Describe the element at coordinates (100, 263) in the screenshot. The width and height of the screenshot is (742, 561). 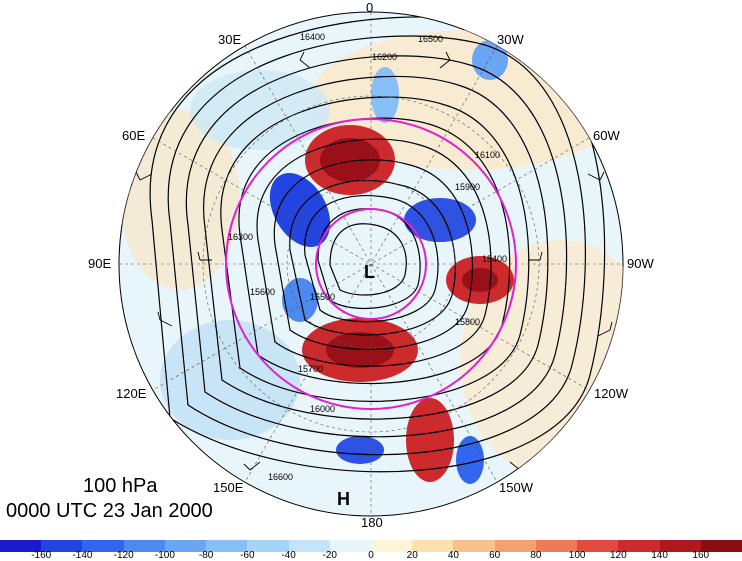
I see `lon-label-90e: 90E` at that location.